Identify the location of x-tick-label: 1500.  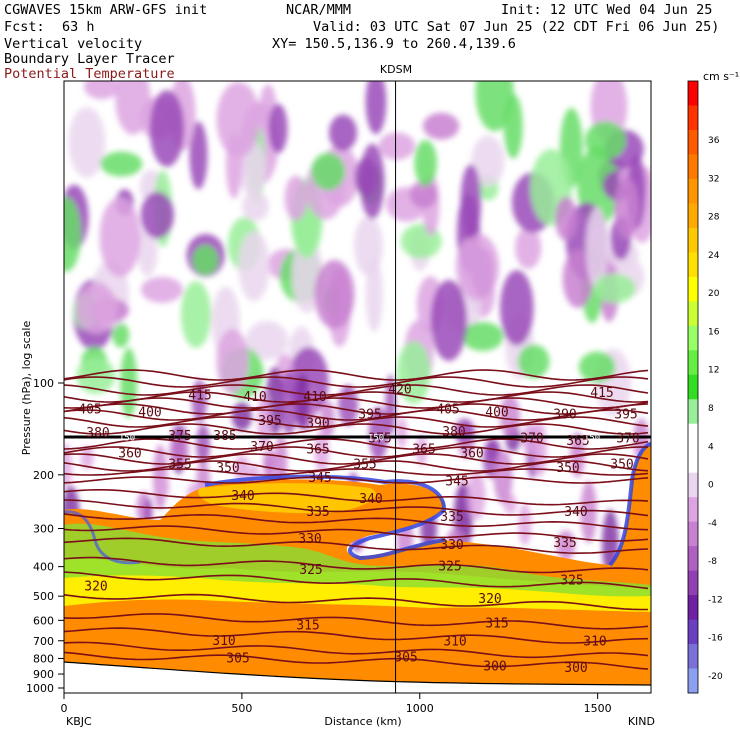
(598, 708).